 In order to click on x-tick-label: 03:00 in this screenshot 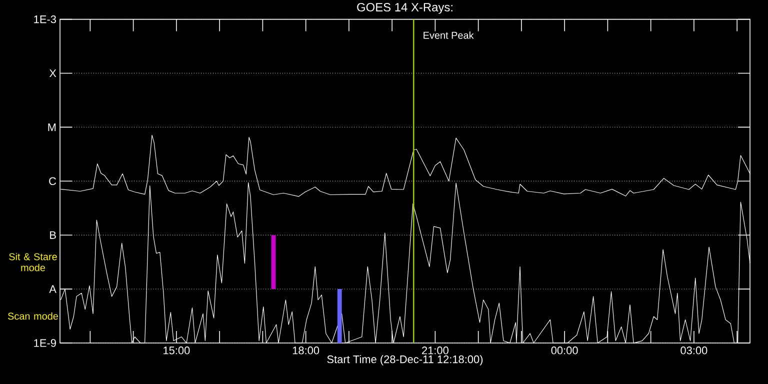, I will do `click(694, 350)`.